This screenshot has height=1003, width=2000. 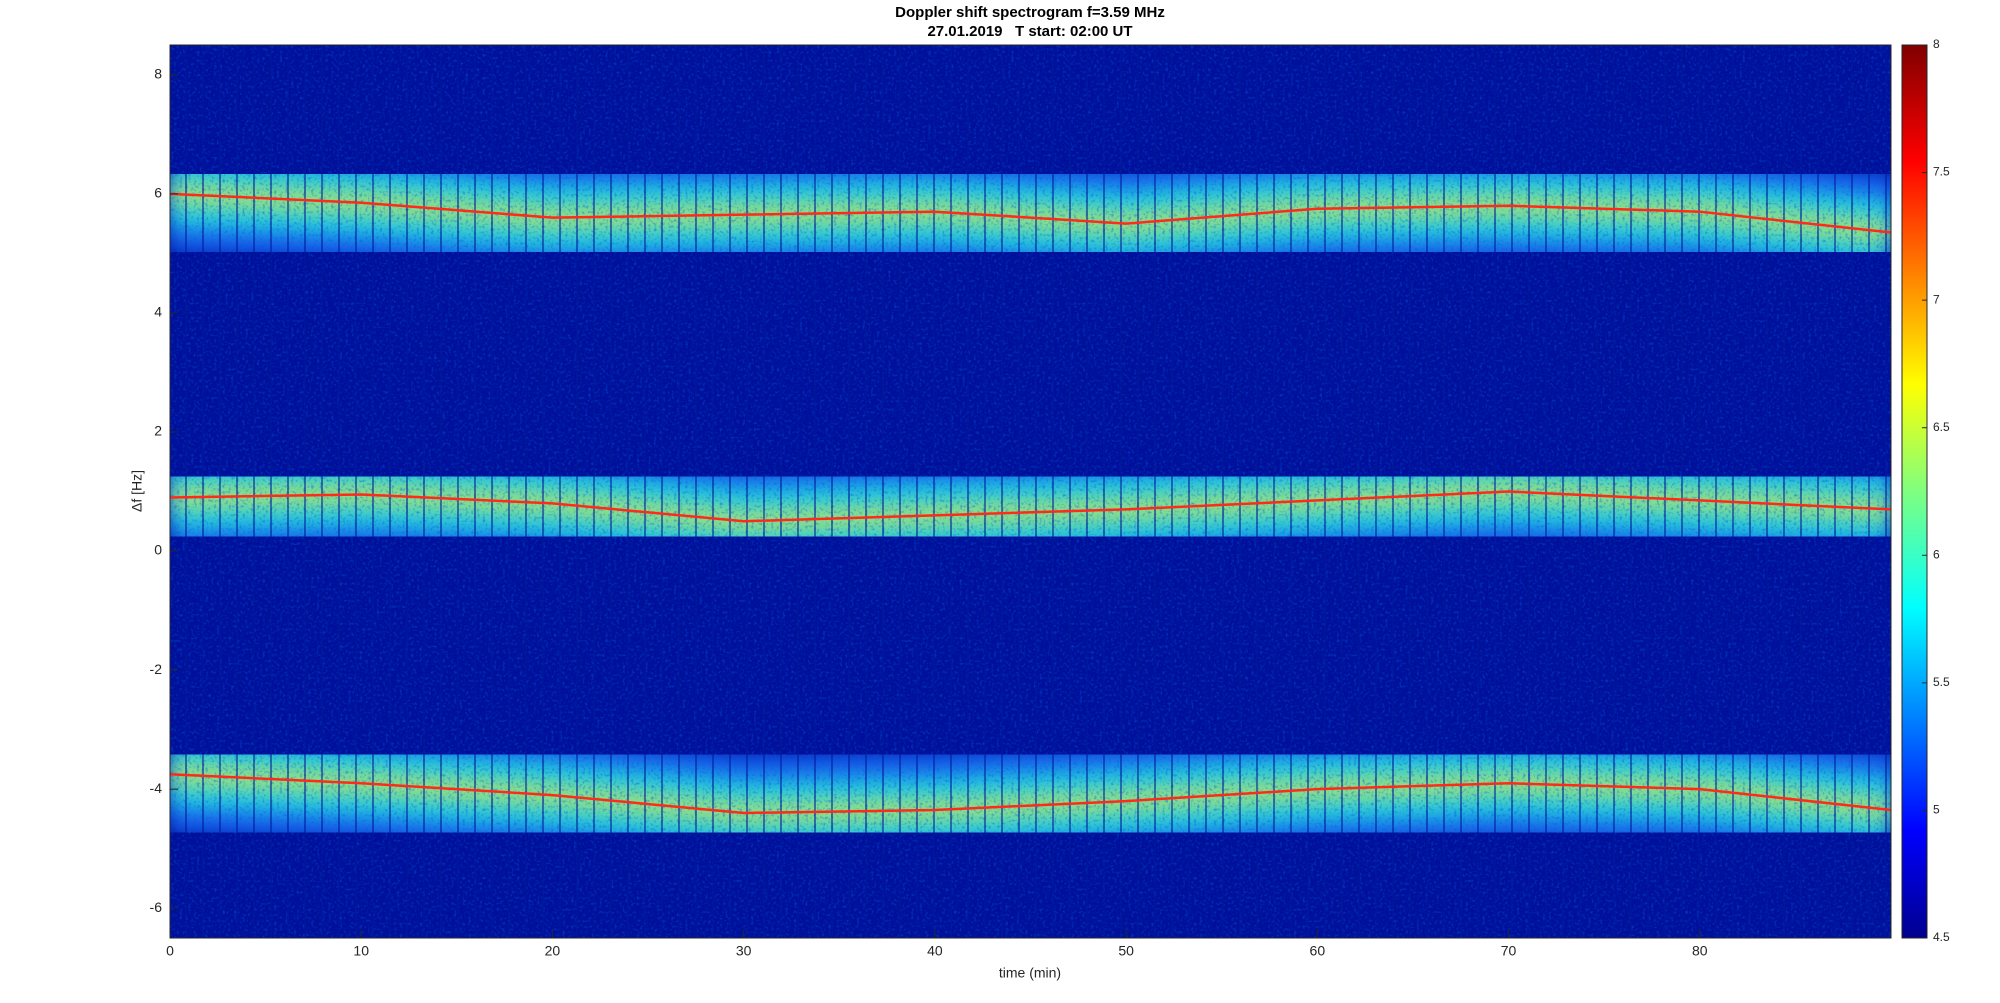 I want to click on y-tick-label: 2, so click(x=158, y=431).